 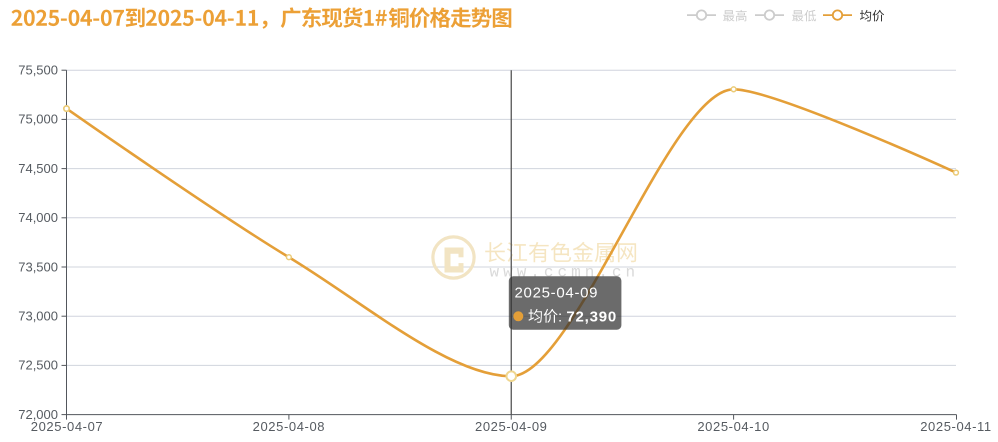 I want to click on svg-text: 75,500, so click(x=38, y=70).